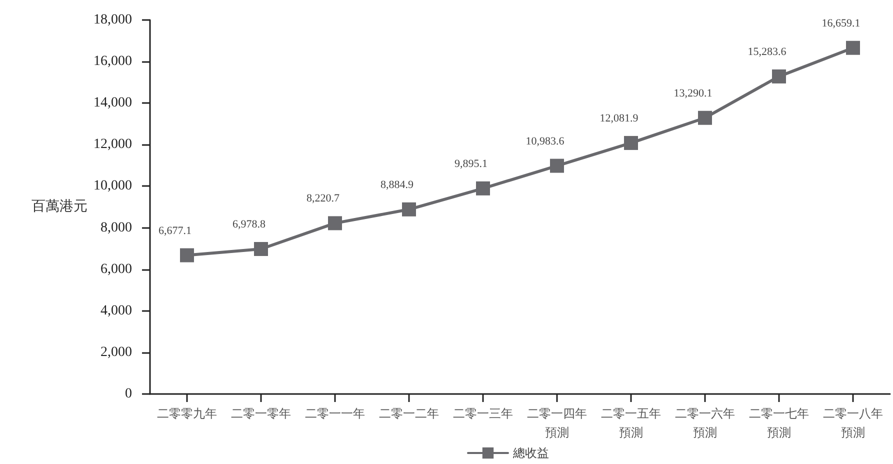 This screenshot has height=464, width=893. Describe the element at coordinates (335, 413) in the screenshot. I see `x-tick-label: 二零一一年` at that location.